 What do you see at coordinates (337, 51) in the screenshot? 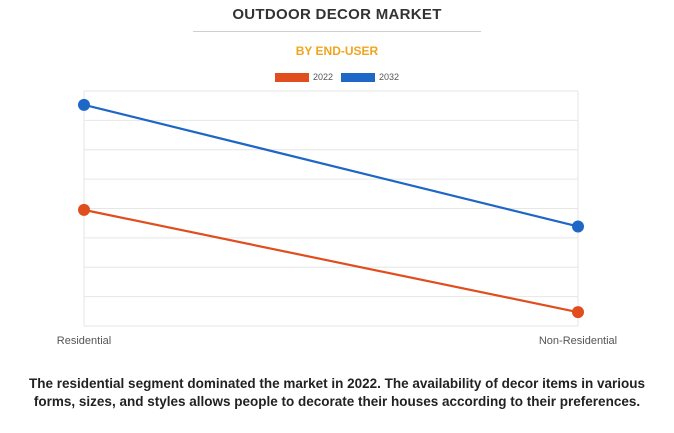
I see `chart-subtitle: BY END-USER` at bounding box center [337, 51].